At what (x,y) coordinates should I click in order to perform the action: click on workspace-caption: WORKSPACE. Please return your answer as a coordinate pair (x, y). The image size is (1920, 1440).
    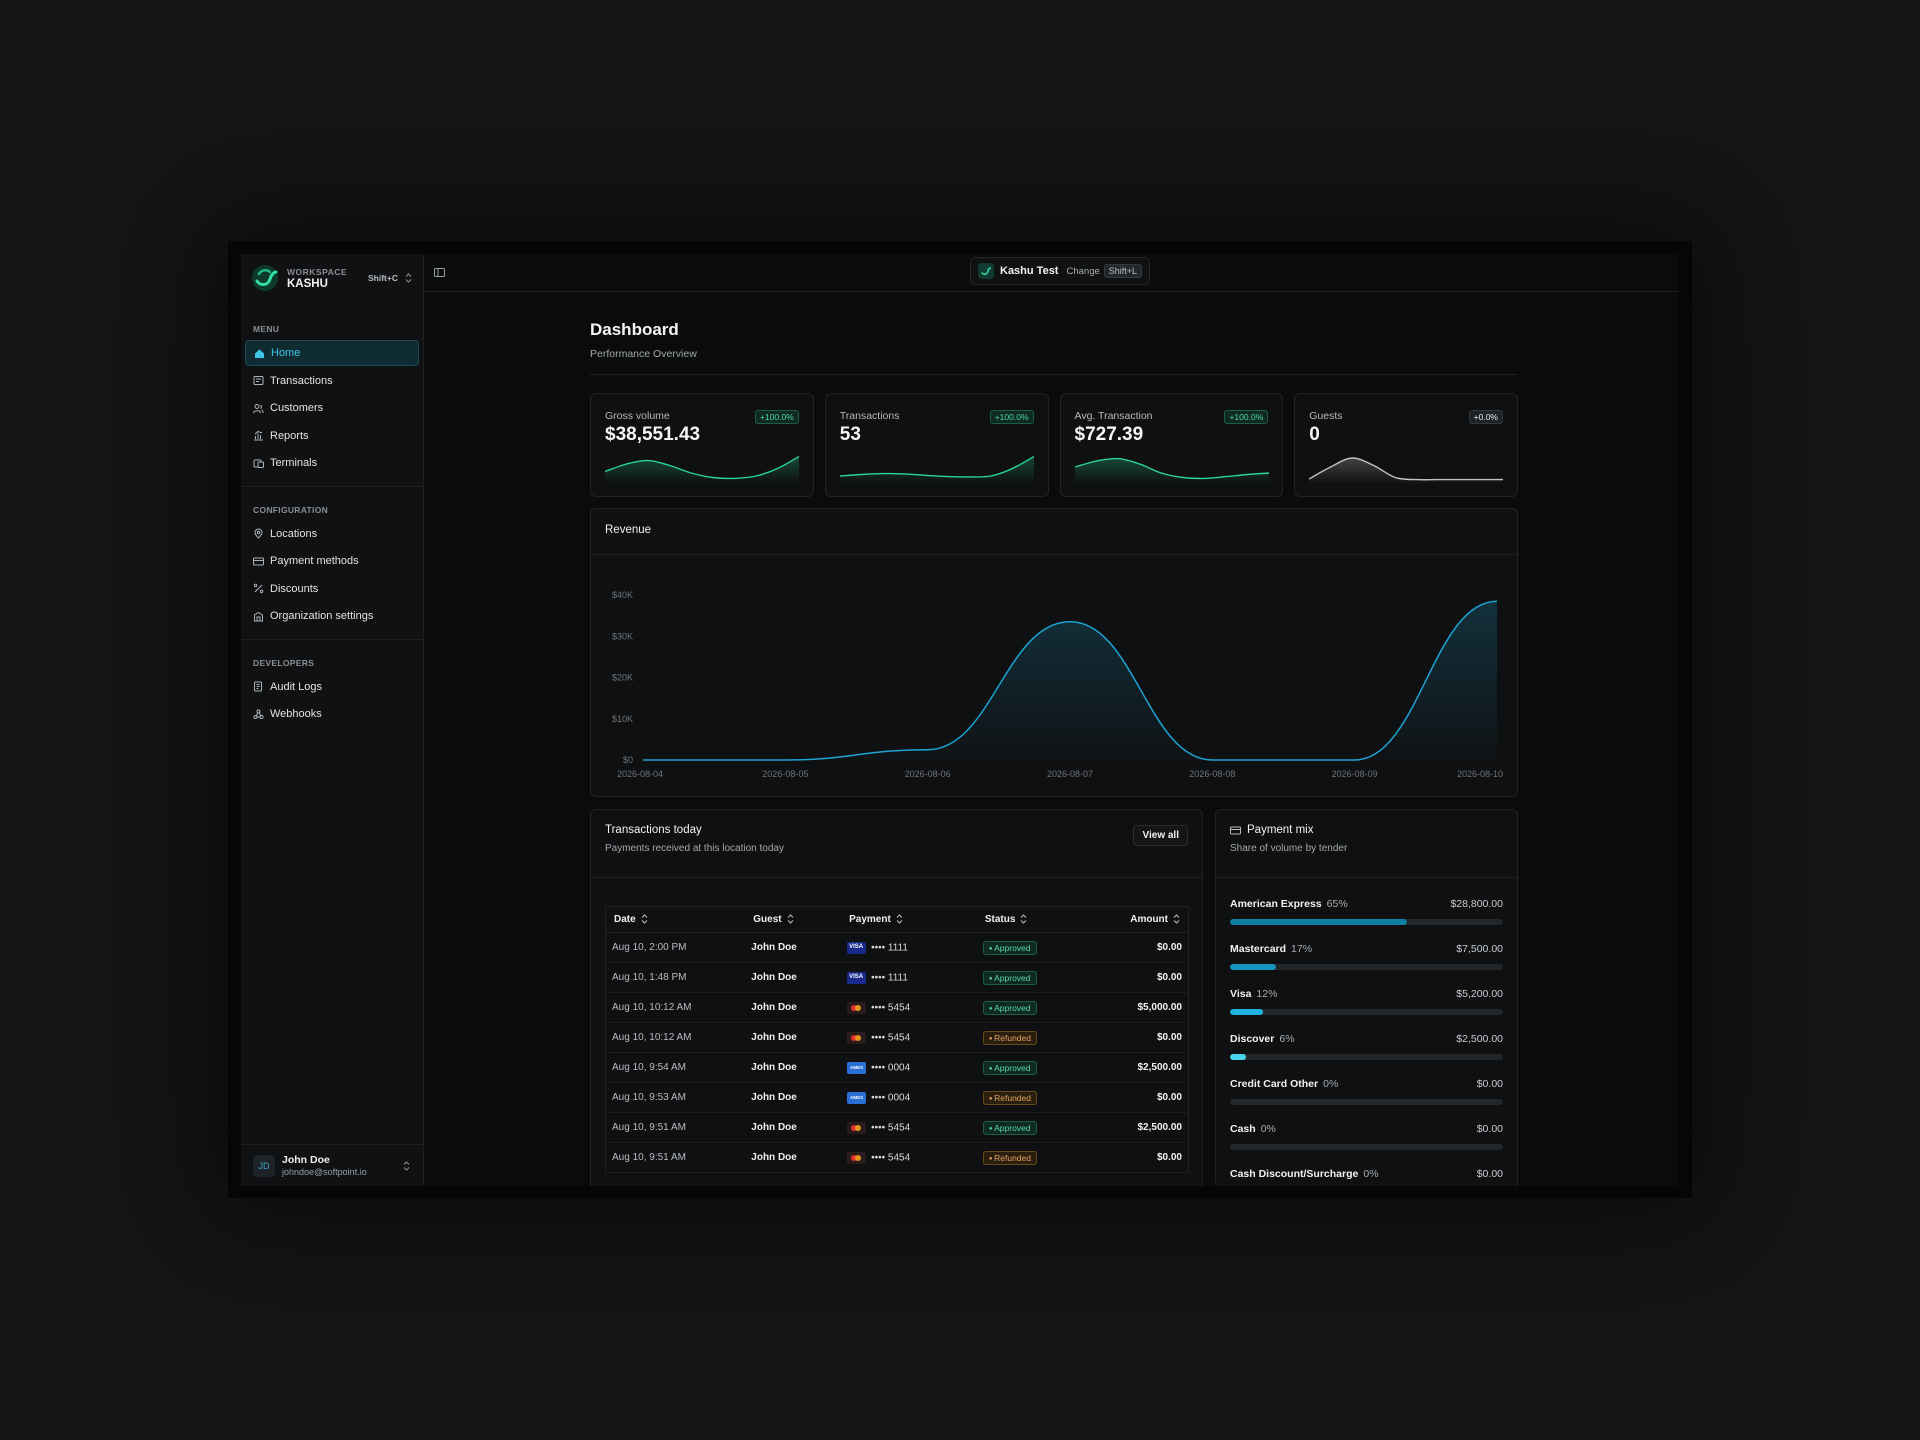
    Looking at the image, I should click on (317, 271).